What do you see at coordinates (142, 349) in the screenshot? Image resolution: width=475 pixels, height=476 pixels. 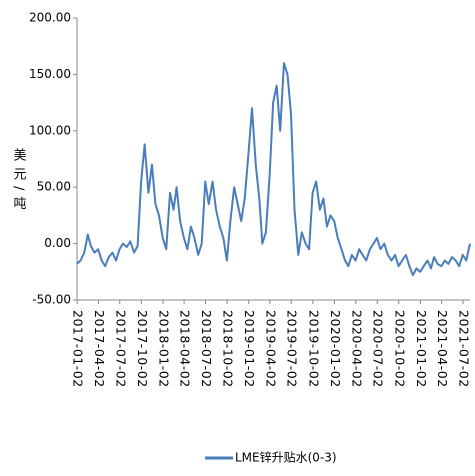 I see `x-tick-label: 2017-10-02` at bounding box center [142, 349].